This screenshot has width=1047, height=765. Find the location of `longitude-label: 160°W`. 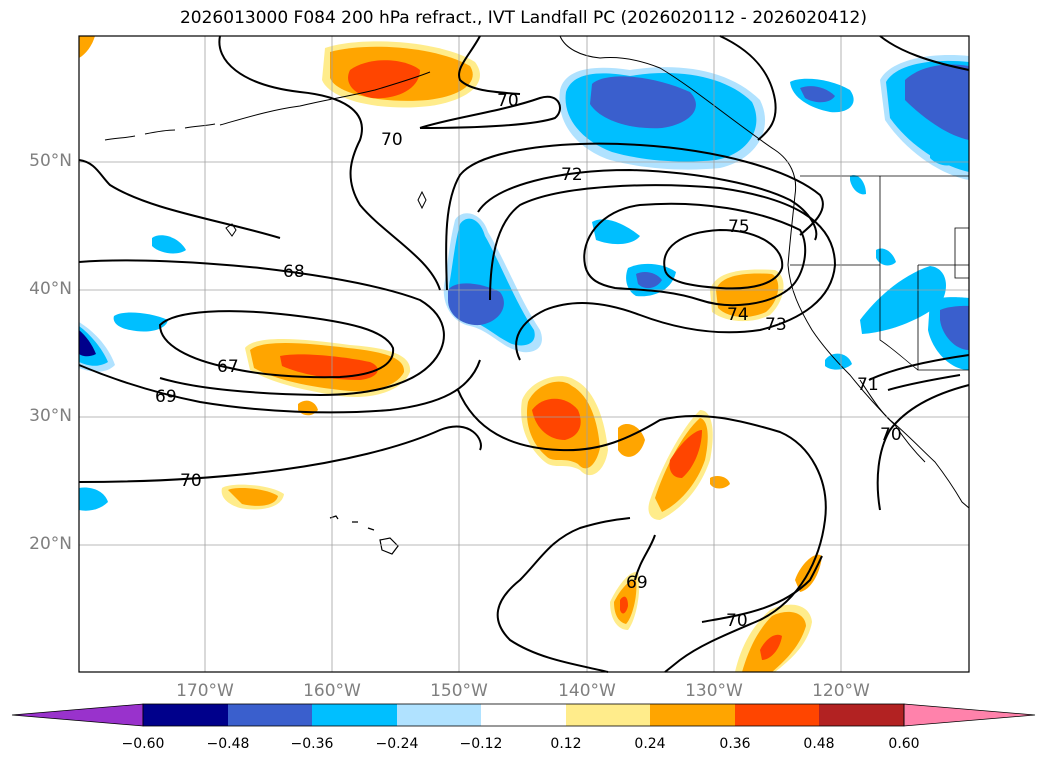

longitude-label: 160°W is located at coordinates (332, 691).